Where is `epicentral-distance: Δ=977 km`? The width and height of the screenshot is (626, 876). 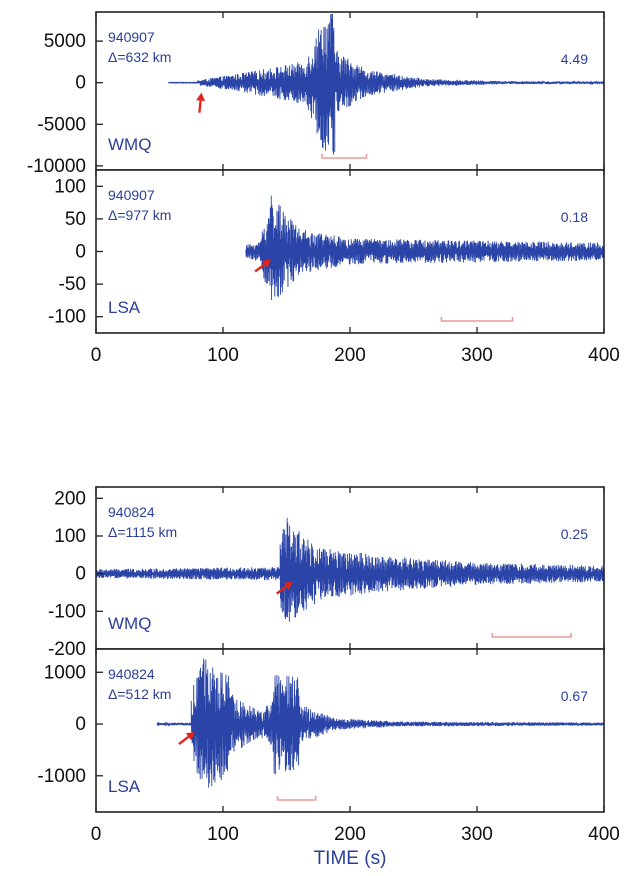 epicentral-distance: Δ=977 km is located at coordinates (139, 215).